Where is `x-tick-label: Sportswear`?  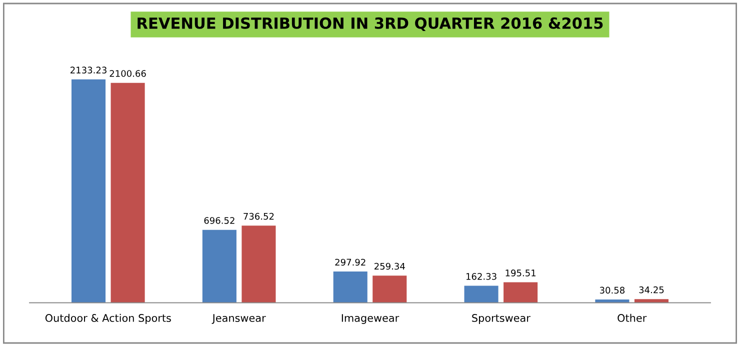
x-tick-label: Sportswear is located at coordinates (501, 319).